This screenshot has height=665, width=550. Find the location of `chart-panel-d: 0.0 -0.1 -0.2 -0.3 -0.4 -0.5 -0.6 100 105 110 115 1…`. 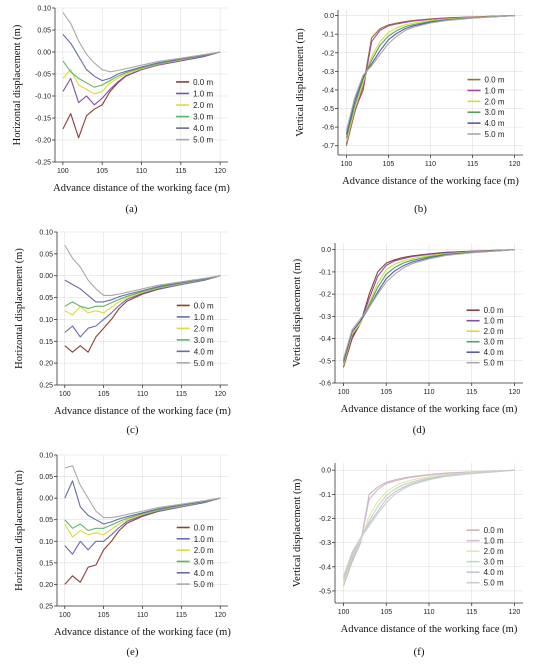

chart-panel-d: 0.0 -0.1 -0.2 -0.3 -0.4 -0.5 -0.6 100 105 110 115 1… is located at coordinates (407, 339).